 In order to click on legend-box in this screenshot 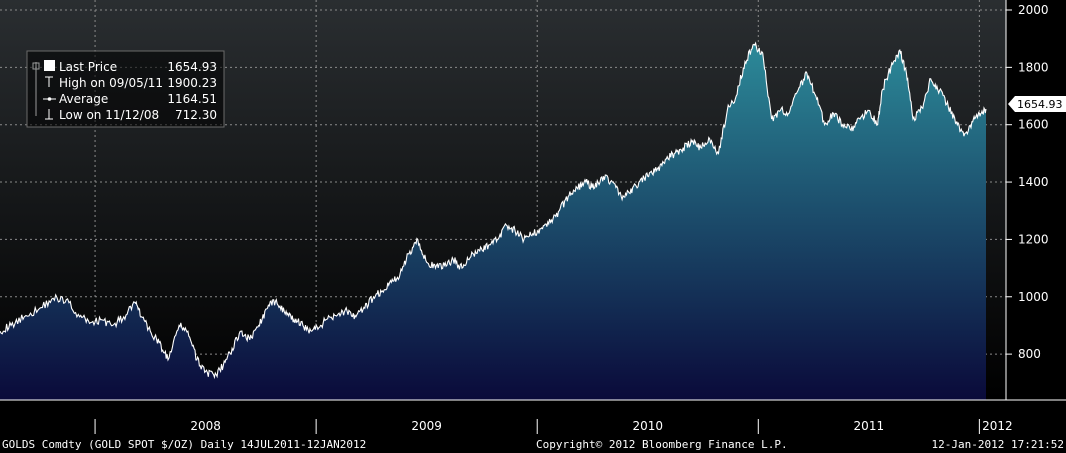, I will do `click(125, 89)`.